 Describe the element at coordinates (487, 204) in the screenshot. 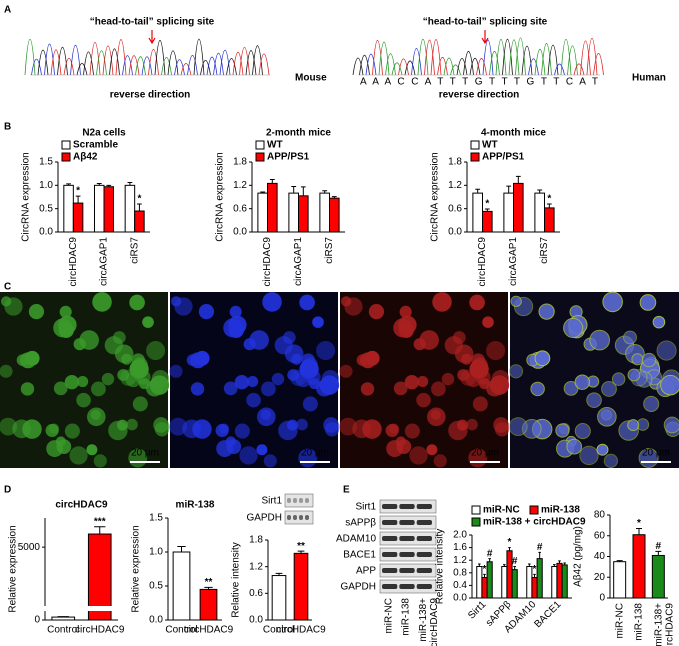

I see `significance: *` at that location.